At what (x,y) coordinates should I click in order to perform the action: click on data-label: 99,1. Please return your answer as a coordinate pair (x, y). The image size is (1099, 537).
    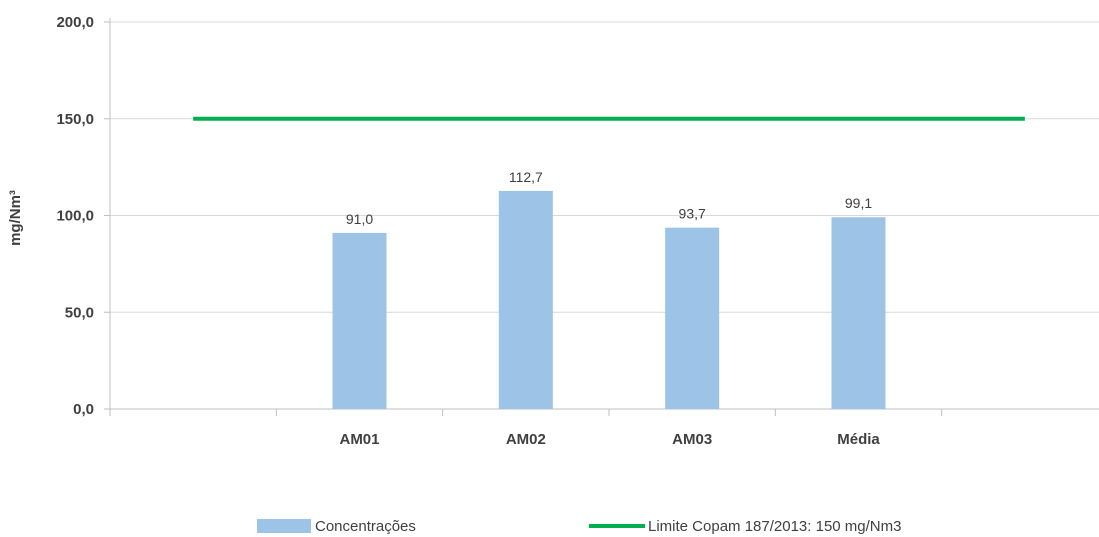
    Looking at the image, I should click on (858, 203).